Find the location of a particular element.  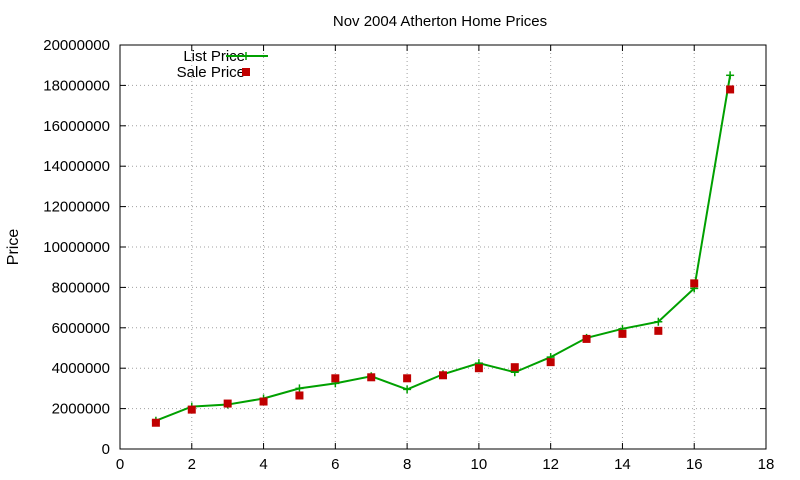

x-tick-label: 4 is located at coordinates (263, 464).